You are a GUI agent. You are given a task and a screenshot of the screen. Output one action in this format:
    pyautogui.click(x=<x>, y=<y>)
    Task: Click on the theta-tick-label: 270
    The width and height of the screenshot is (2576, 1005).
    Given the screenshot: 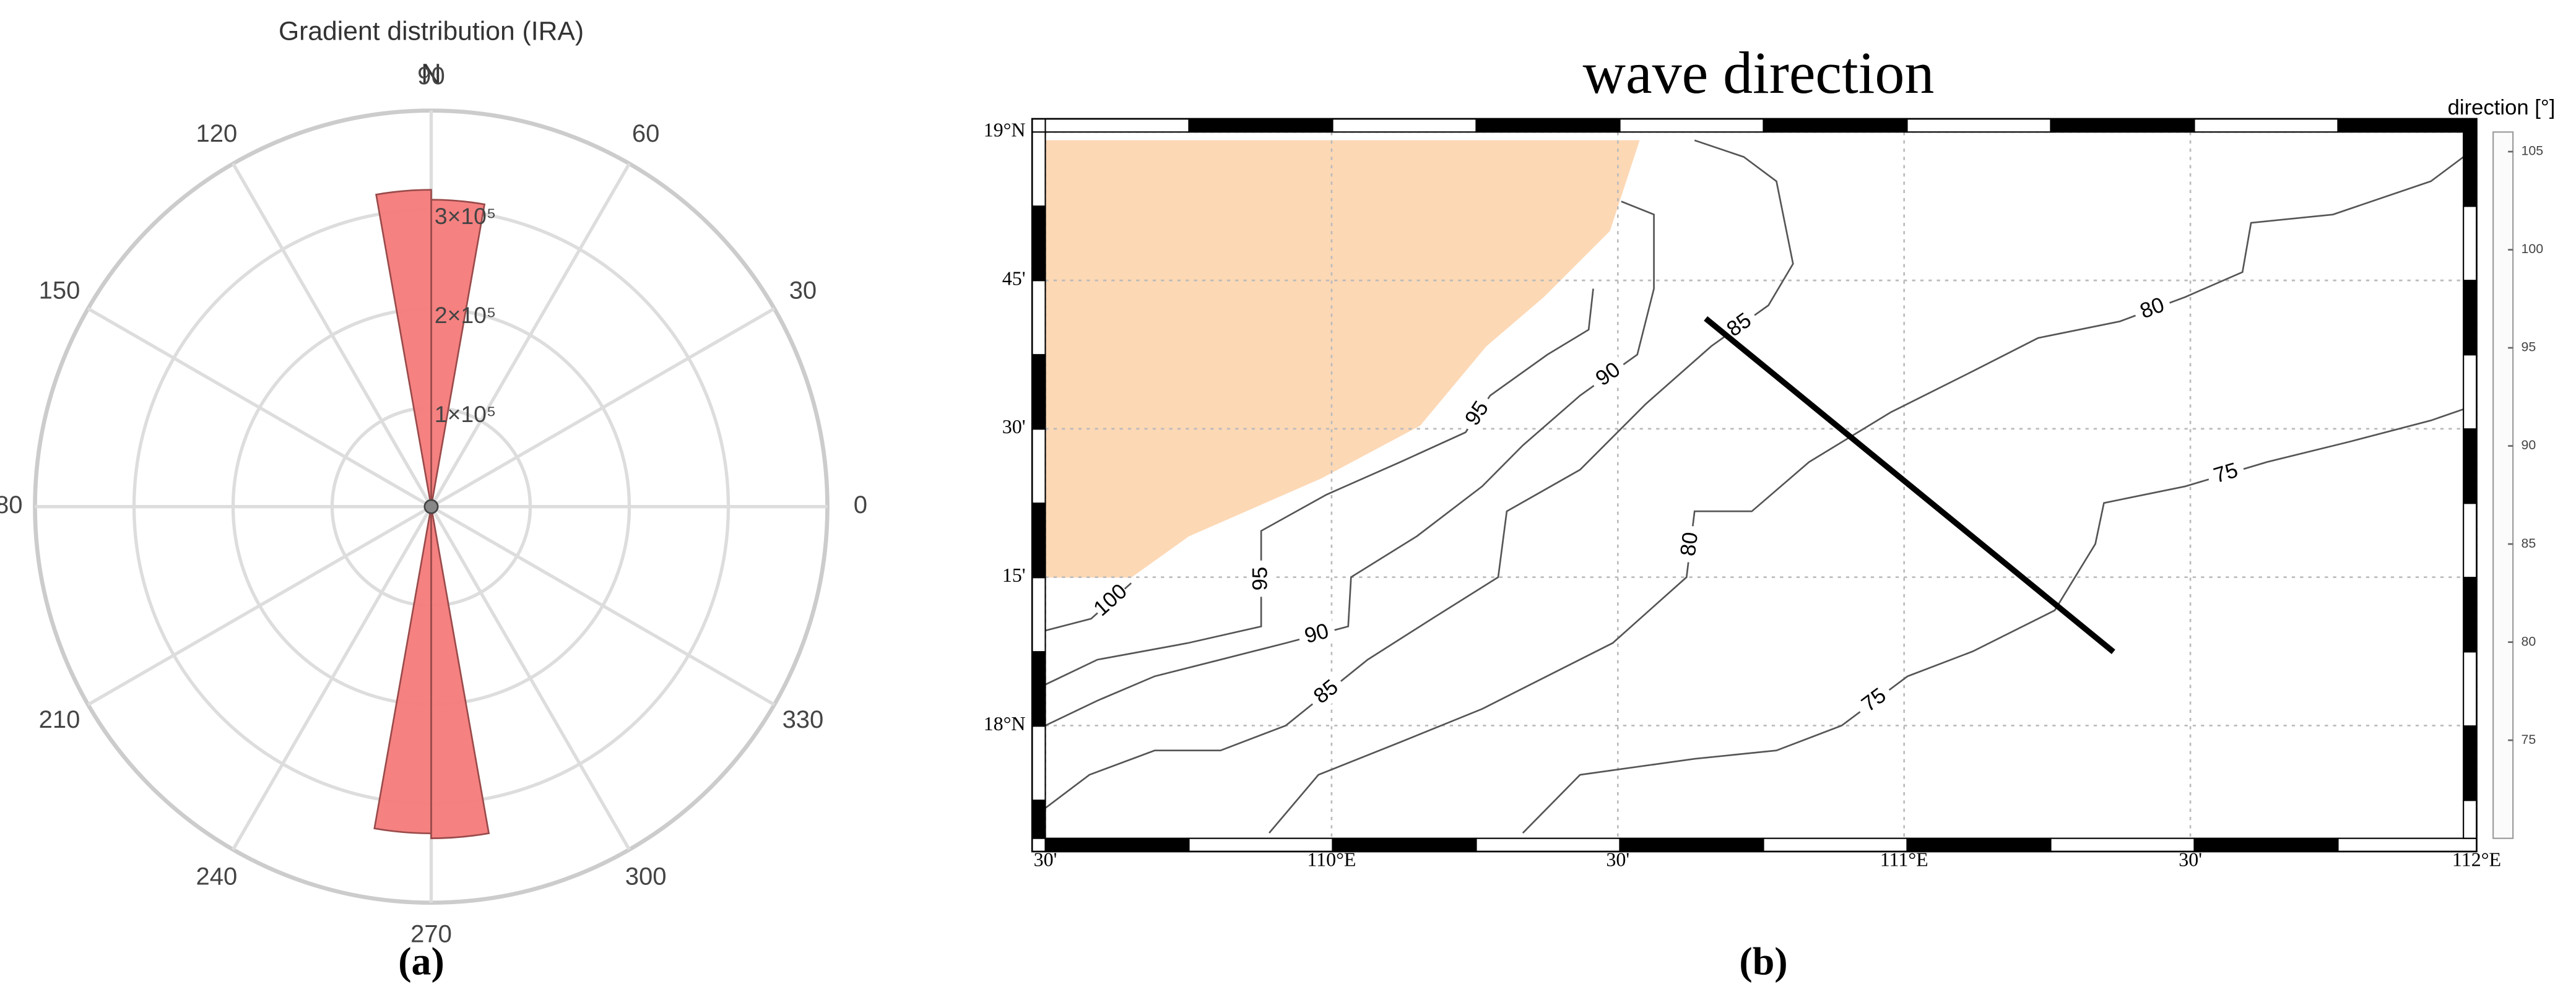 What is the action you would take?
    pyautogui.click(x=431, y=934)
    